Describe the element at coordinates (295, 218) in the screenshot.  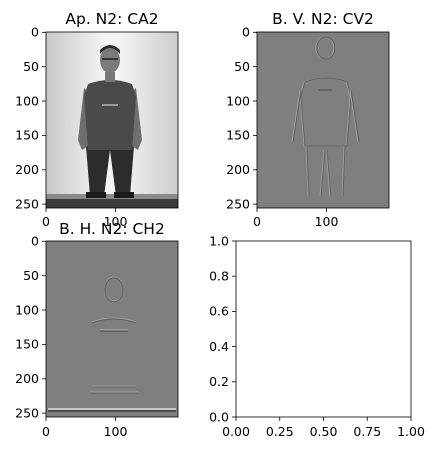
I see `x-axis-cv2: 0 100` at that location.